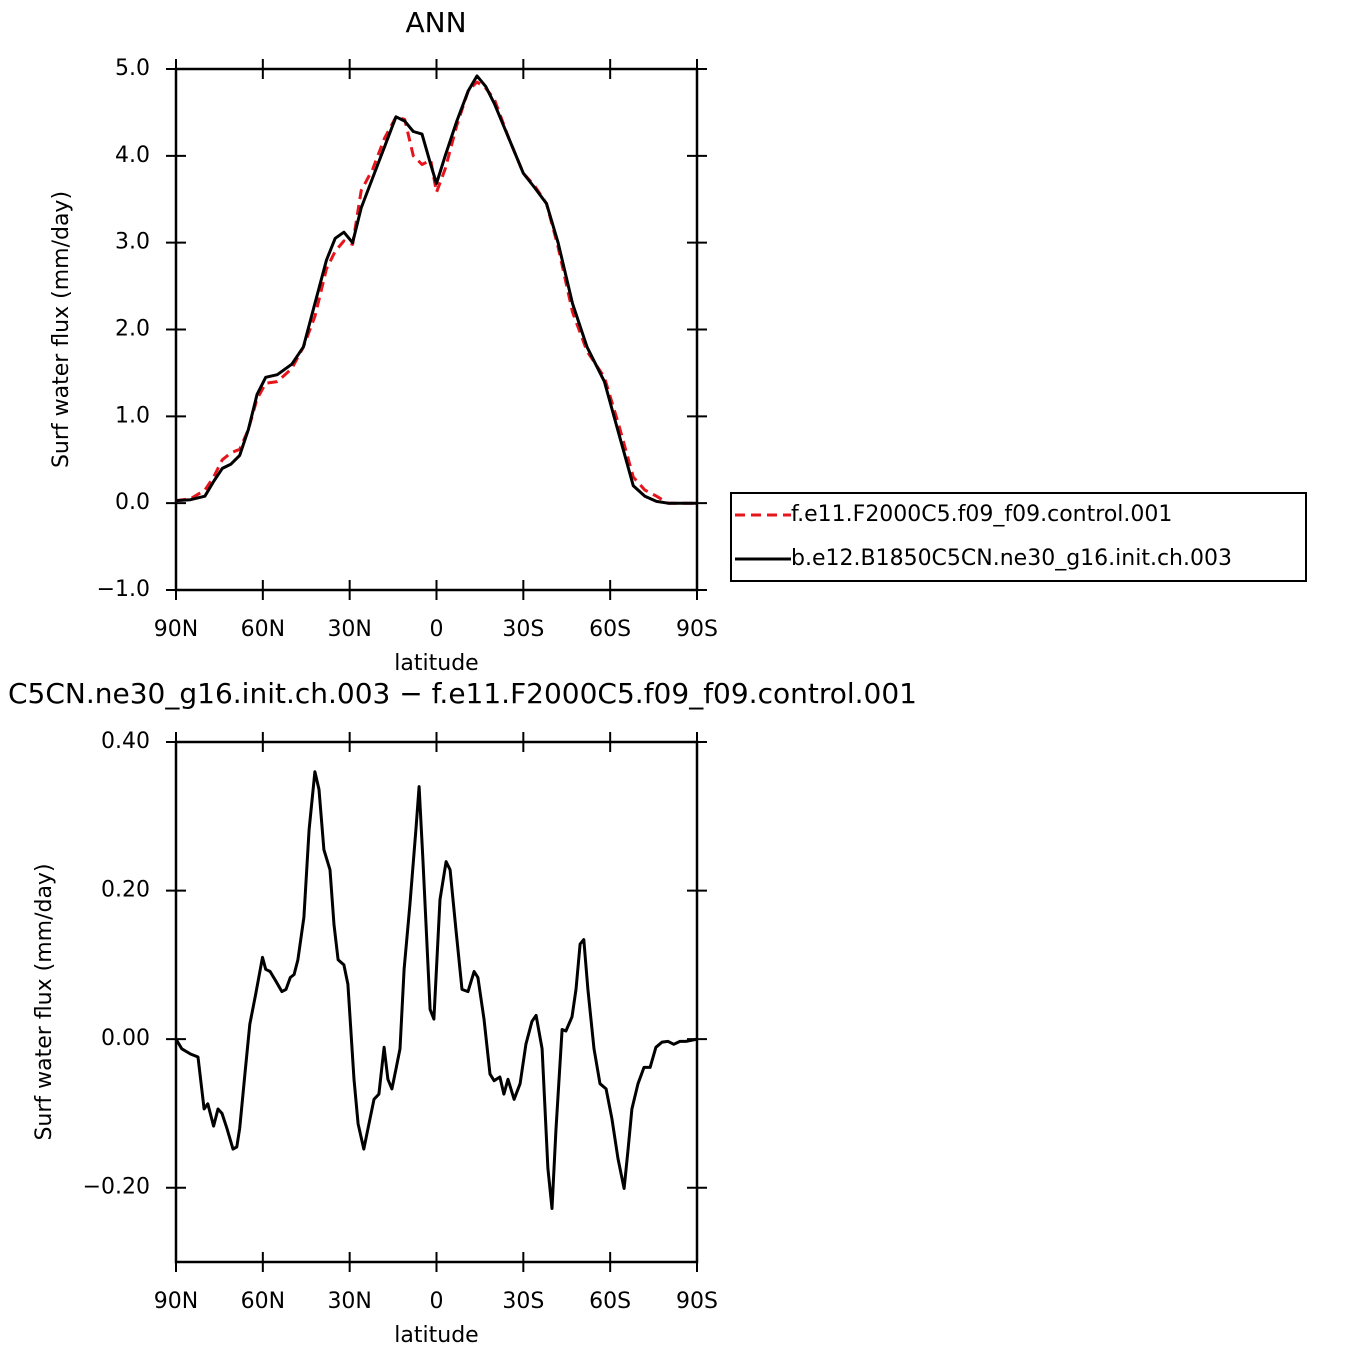 The width and height of the screenshot is (1358, 1358). What do you see at coordinates (132, 68) in the screenshot?
I see `y-tick-label: 5.0` at bounding box center [132, 68].